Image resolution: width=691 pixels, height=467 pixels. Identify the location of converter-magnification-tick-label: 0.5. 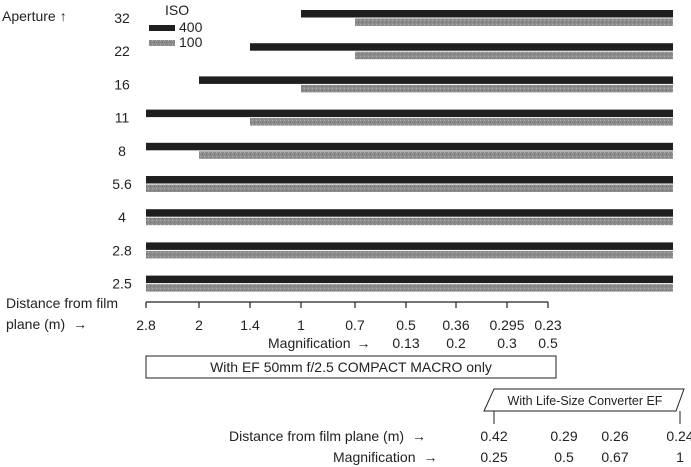
(564, 457).